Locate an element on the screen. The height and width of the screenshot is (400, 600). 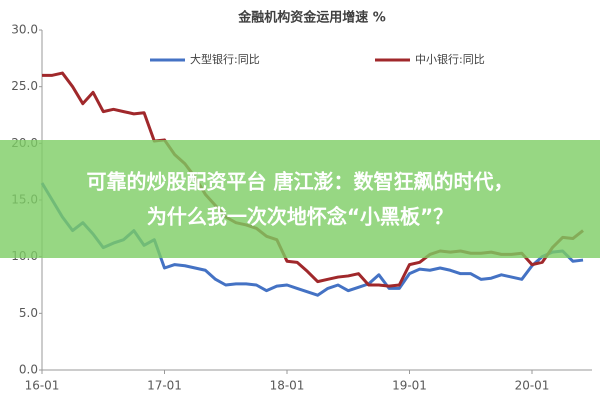
chart-title: 金融机构资金运用增速 % is located at coordinates (311, 18).